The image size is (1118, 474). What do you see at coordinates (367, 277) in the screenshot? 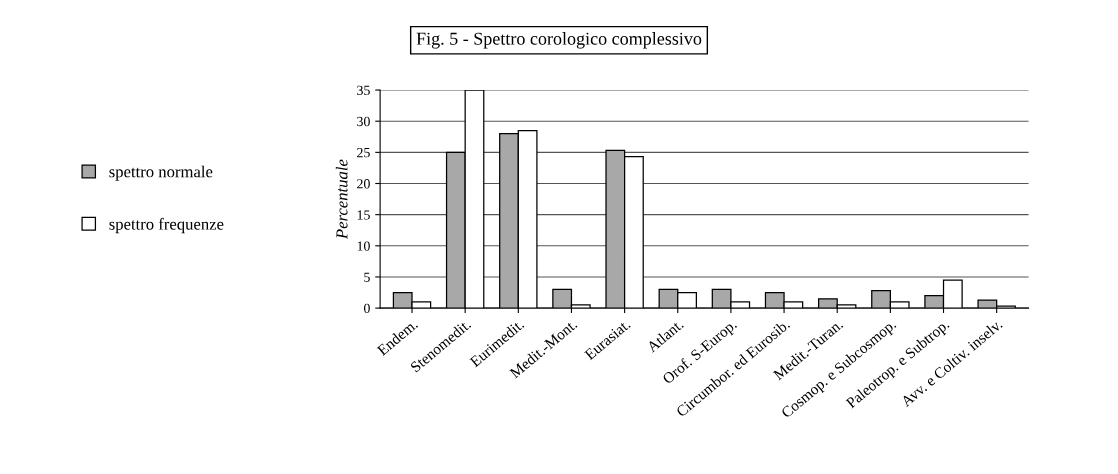
I see `y-tick-label: 5` at bounding box center [367, 277].